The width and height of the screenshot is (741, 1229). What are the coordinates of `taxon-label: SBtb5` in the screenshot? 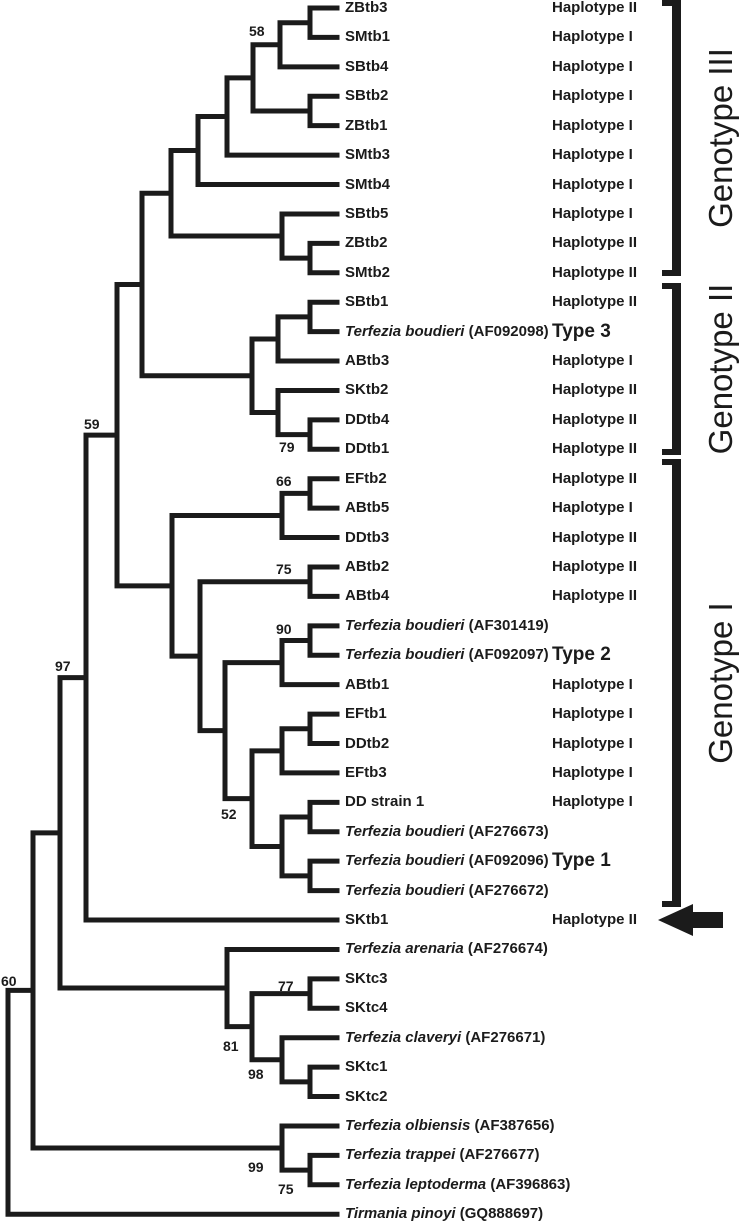 It's located at (367, 213).